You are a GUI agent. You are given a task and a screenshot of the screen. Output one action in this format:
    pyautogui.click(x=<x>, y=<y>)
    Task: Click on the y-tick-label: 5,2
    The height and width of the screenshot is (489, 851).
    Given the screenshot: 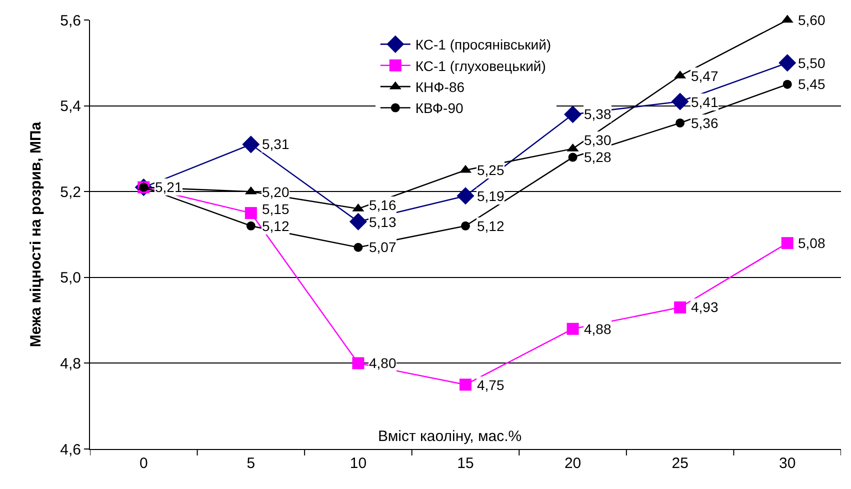 What is the action you would take?
    pyautogui.click(x=70, y=192)
    